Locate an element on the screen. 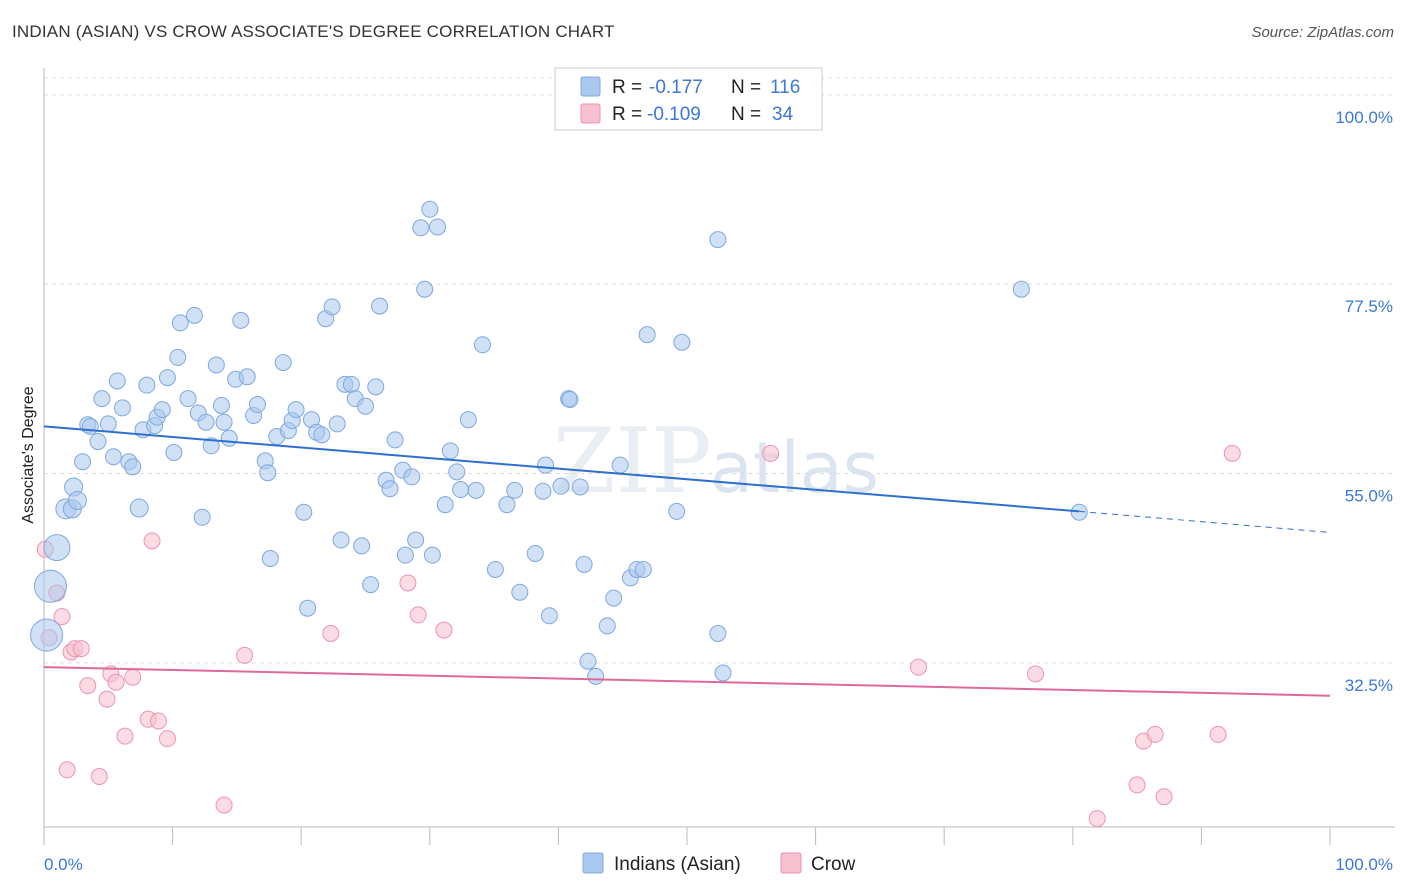  watermark-zip: ZIP is located at coordinates (632, 461).